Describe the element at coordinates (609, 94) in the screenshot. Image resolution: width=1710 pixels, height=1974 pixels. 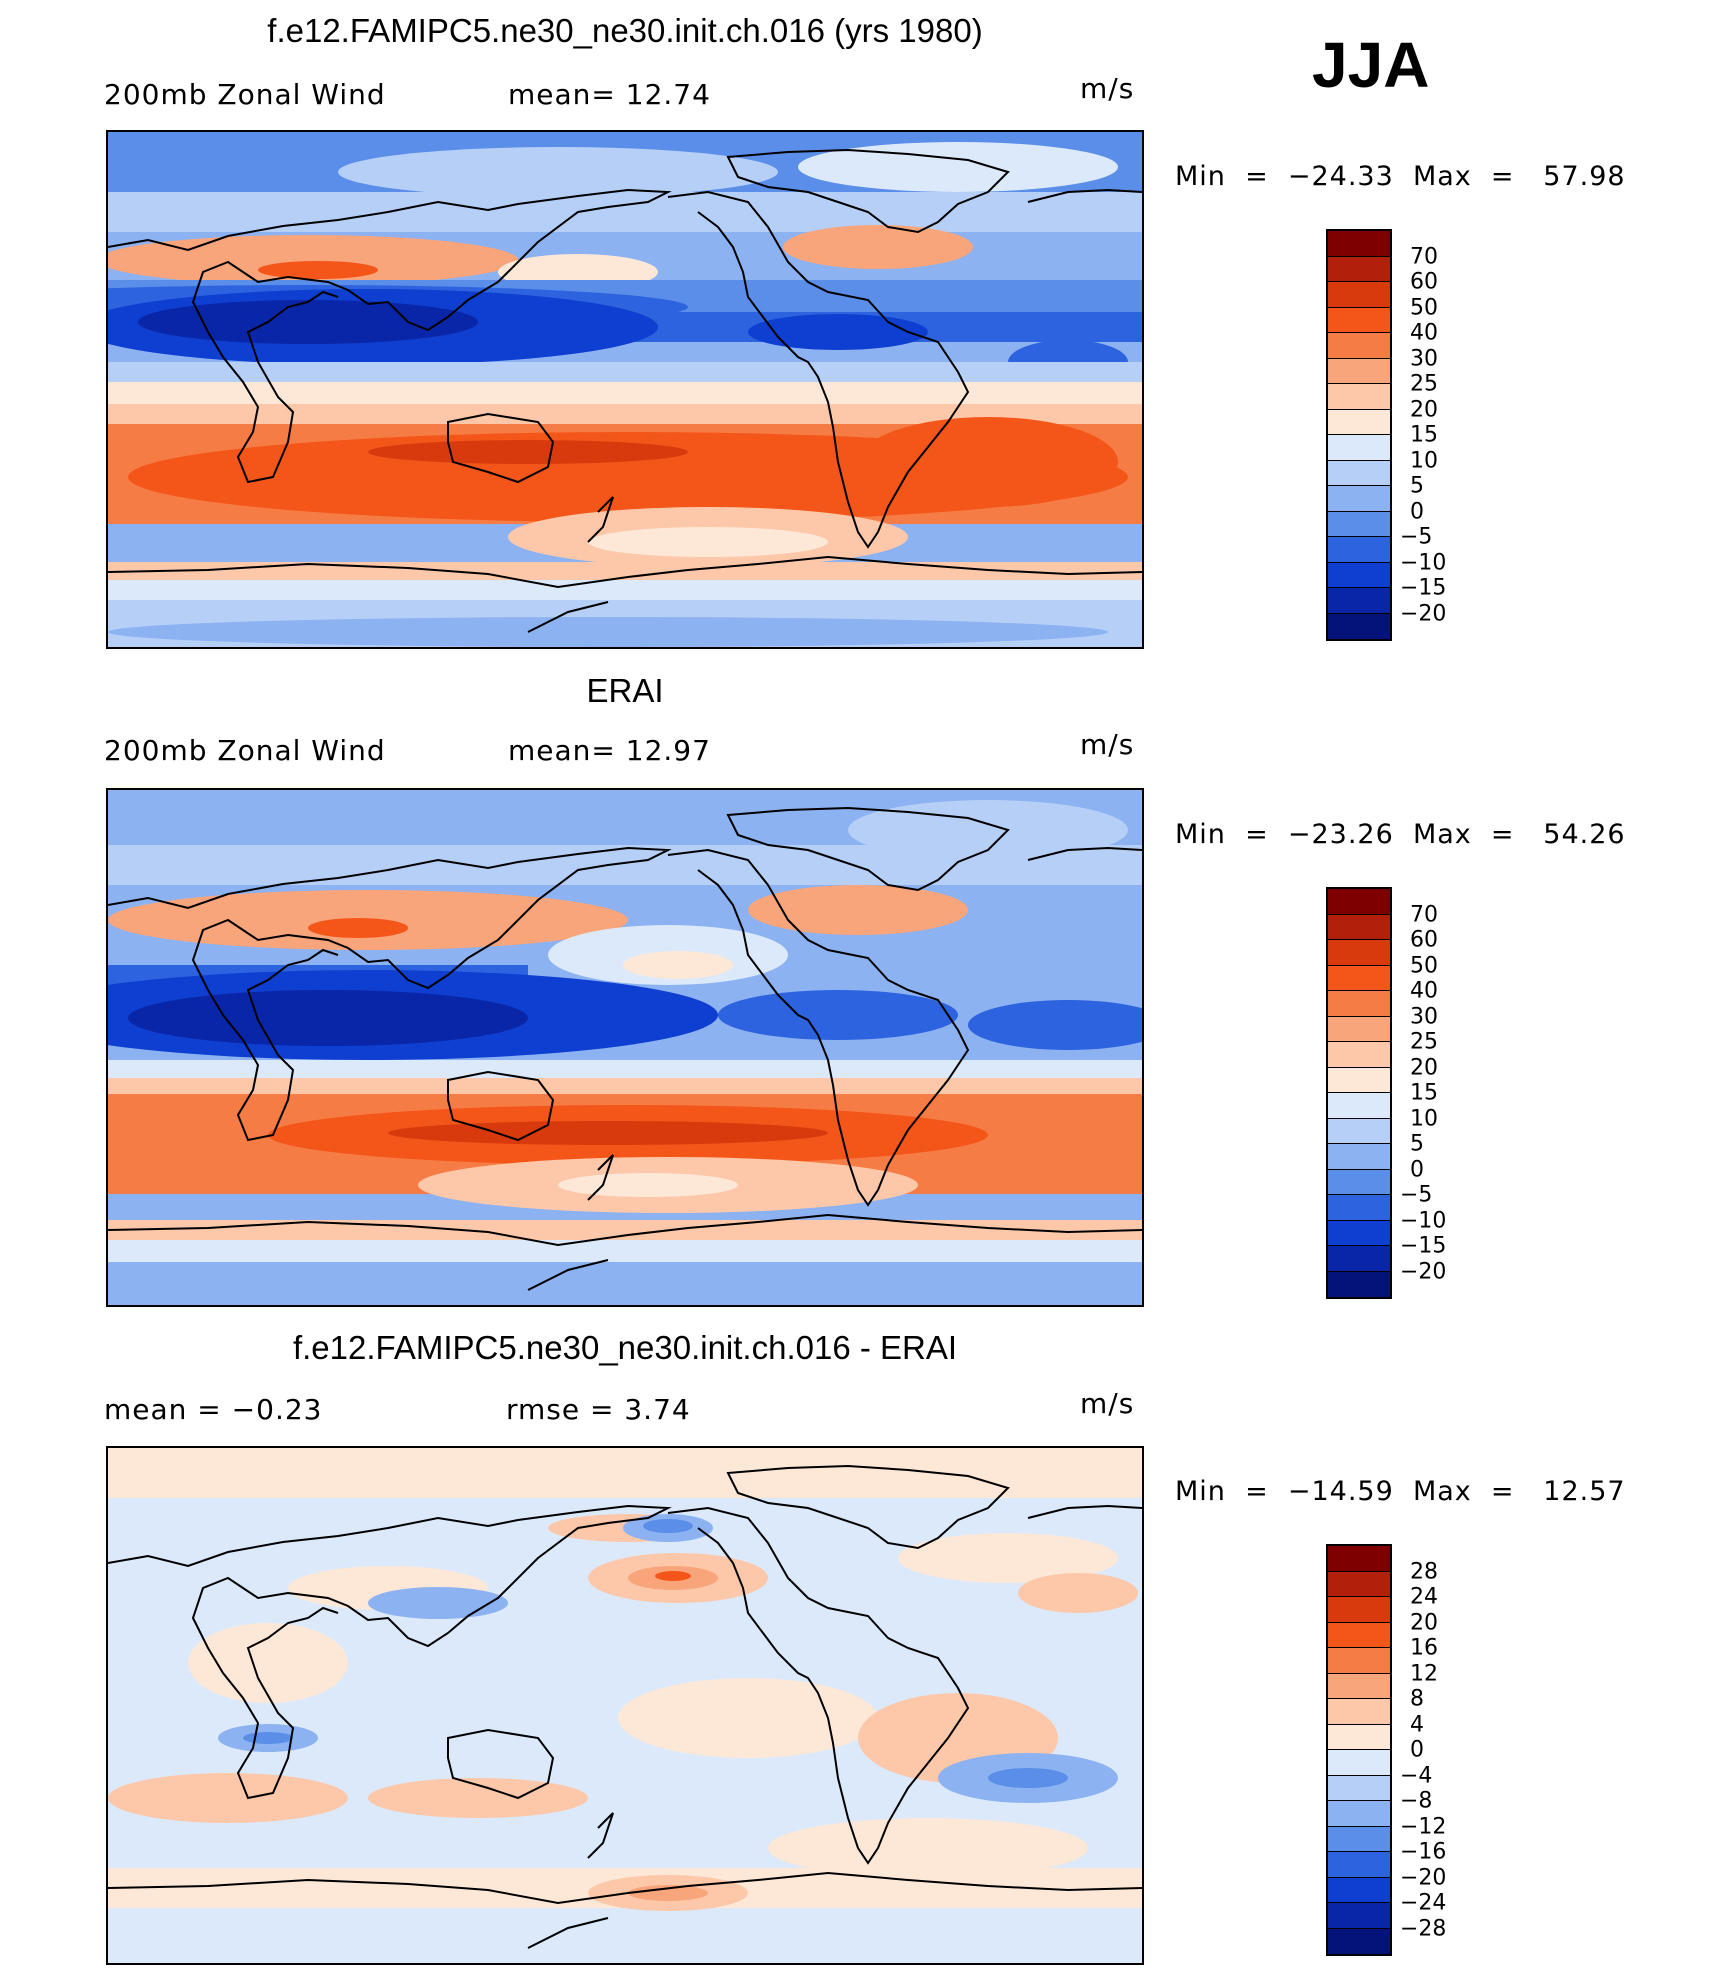
I see `mean-label: mean= 12.74` at that location.